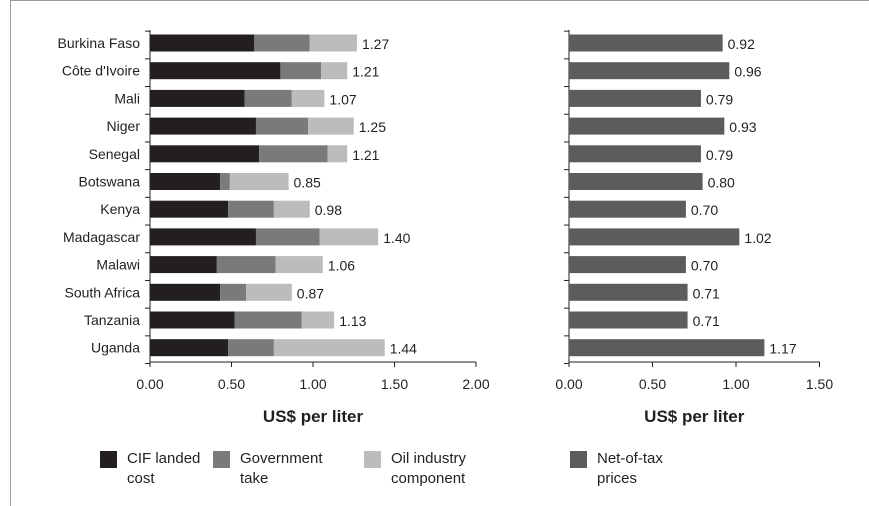  Describe the element at coordinates (103, 292) in the screenshot. I see `category-label: South Africa` at that location.